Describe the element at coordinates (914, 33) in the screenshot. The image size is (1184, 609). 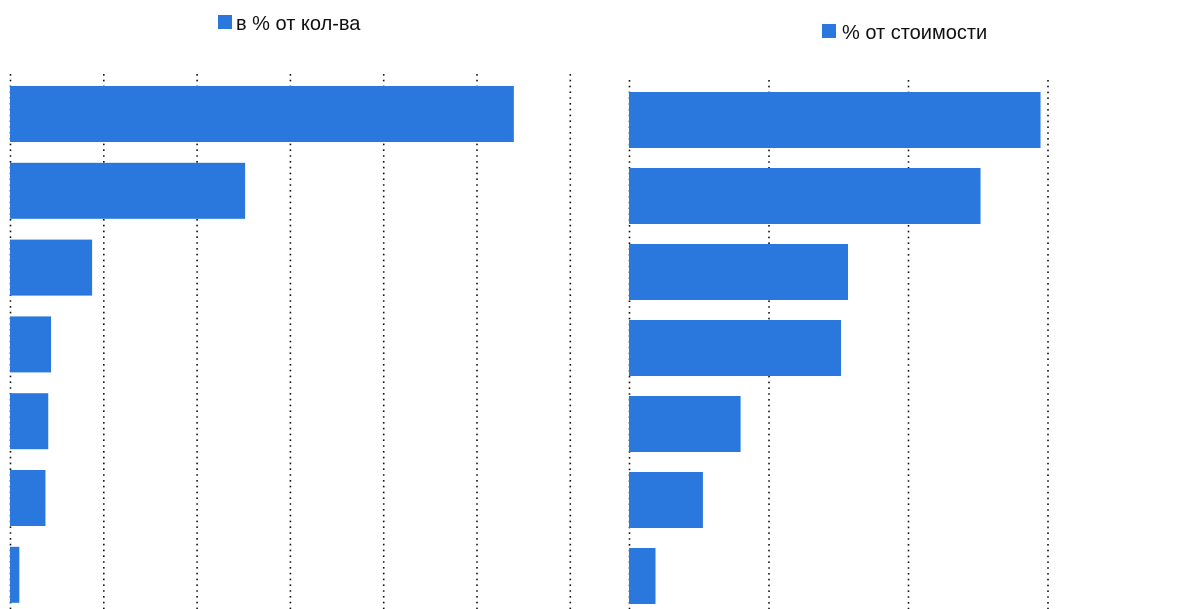
I see `legend-label: % от стоимости` at that location.